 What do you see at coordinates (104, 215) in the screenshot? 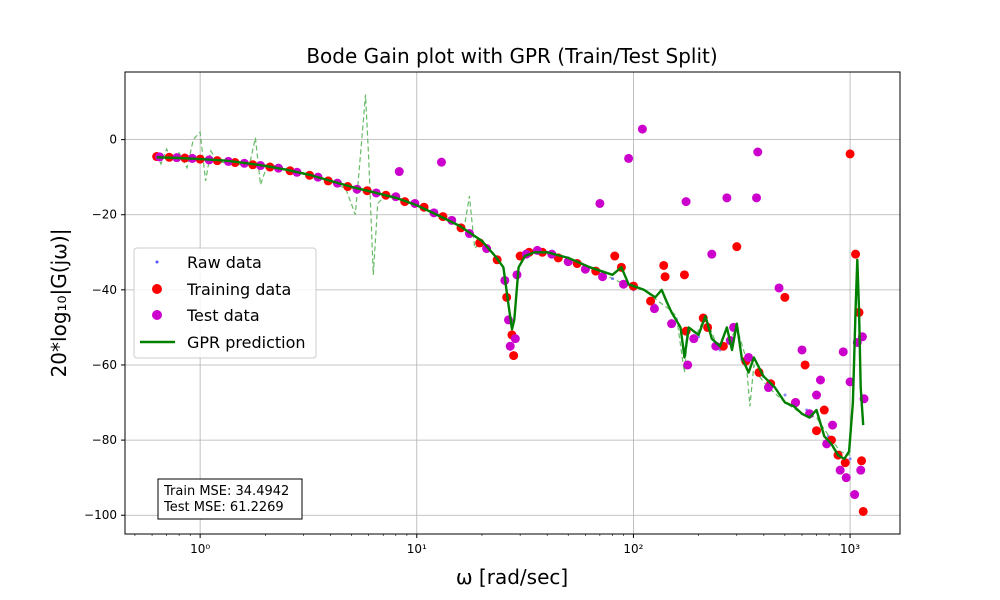
I see `y-tick-label: −20` at bounding box center [104, 215].